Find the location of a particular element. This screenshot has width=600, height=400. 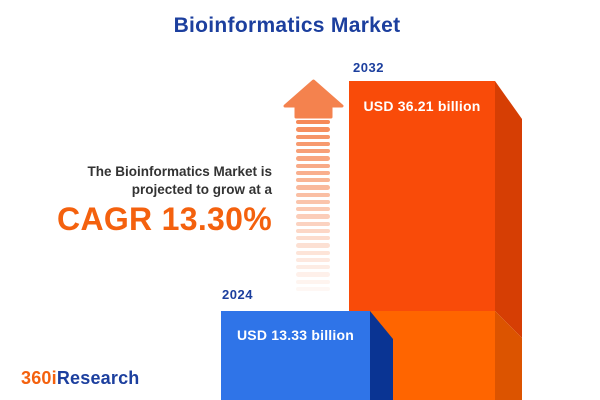

page-title: Bioinformatics Market is located at coordinates (287, 25).